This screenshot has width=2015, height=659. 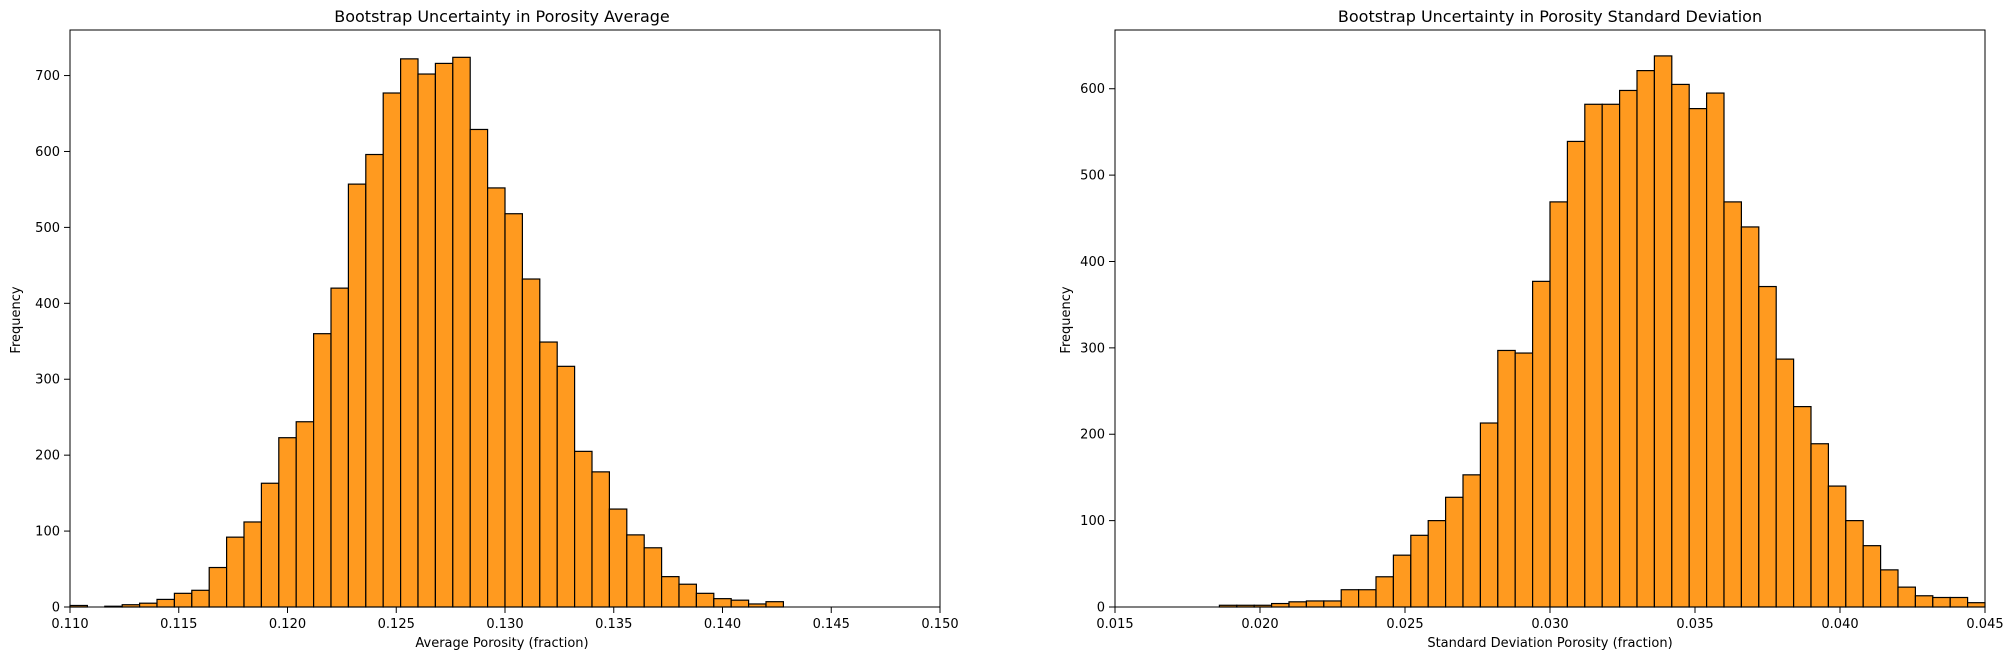 I want to click on x-tick-label: 0.125, so click(x=396, y=624).